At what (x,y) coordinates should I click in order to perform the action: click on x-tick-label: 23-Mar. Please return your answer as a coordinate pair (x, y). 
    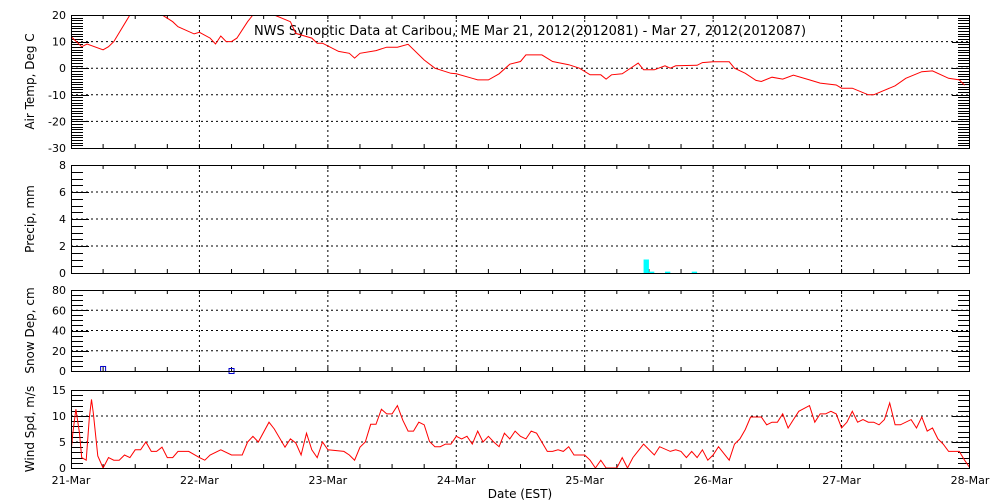
    Looking at the image, I should click on (327, 480).